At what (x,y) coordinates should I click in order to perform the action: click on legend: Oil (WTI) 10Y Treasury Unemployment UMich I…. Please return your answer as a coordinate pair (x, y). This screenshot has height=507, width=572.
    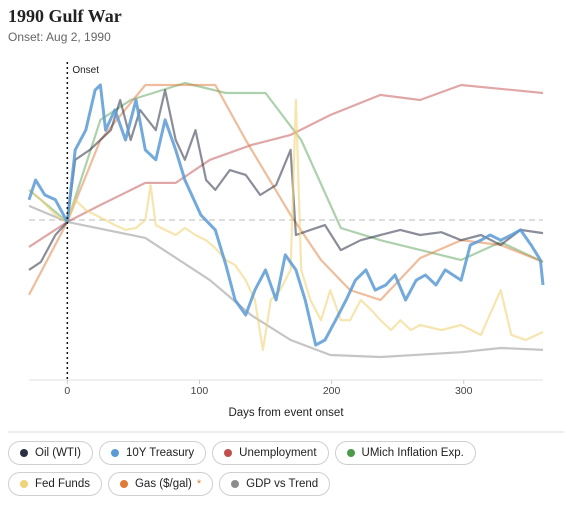
    Looking at the image, I should click on (286, 468).